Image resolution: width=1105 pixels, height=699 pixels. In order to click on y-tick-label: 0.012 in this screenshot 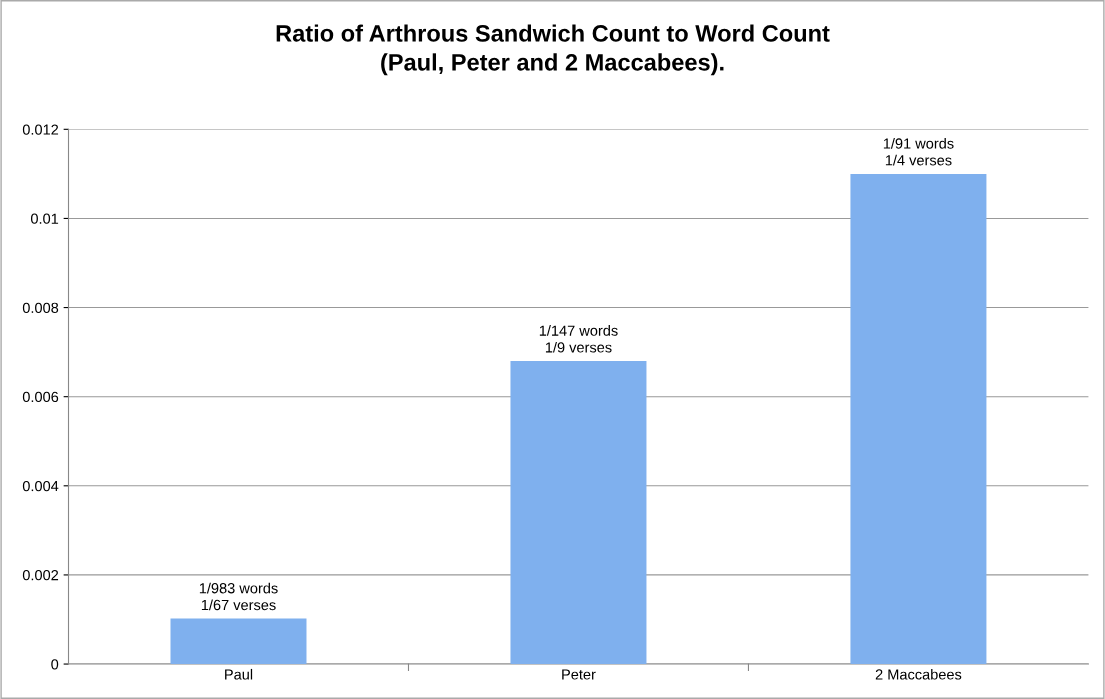, I will do `click(40, 129)`.